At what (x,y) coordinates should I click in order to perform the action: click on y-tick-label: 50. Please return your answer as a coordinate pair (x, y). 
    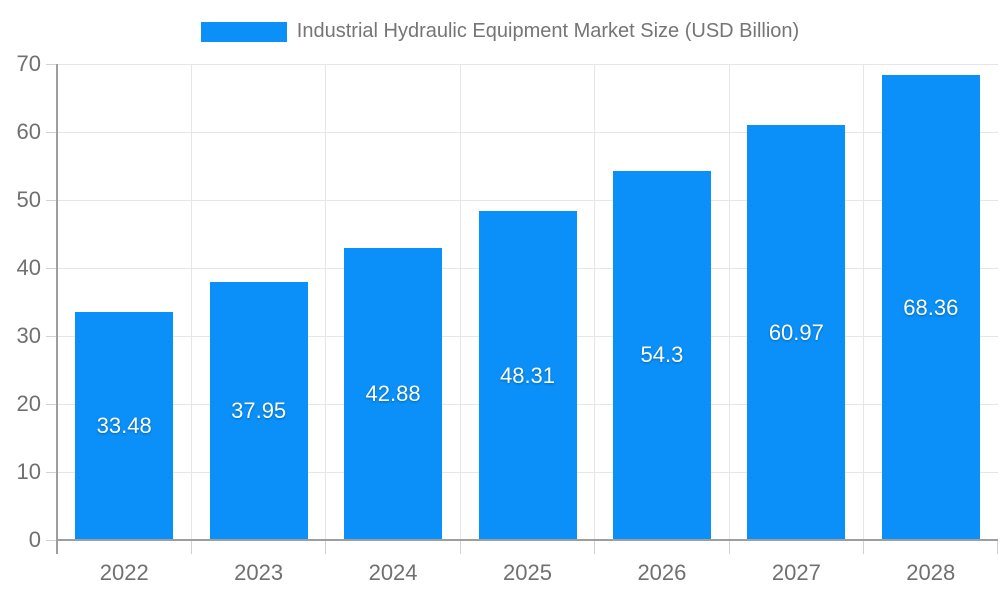
    Looking at the image, I should click on (28, 199).